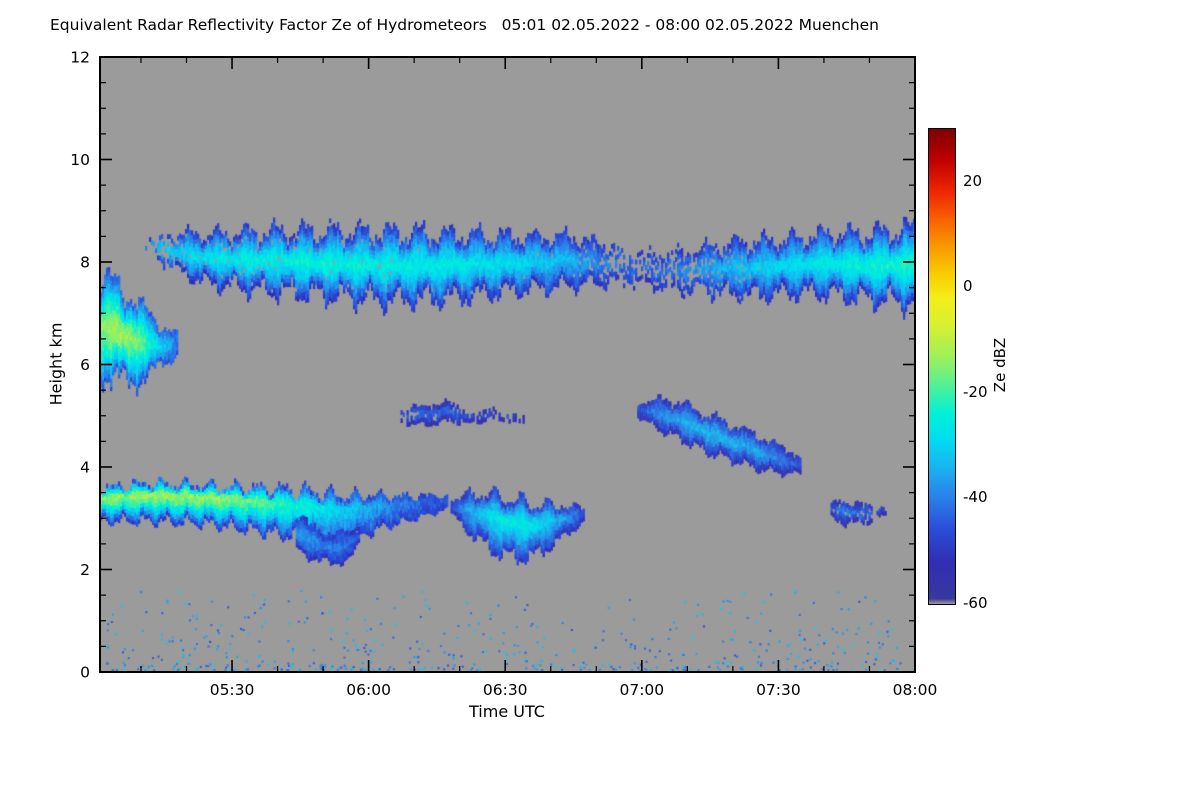 Image resolution: width=1200 pixels, height=800 pixels. What do you see at coordinates (85, 468) in the screenshot?
I see `y-tick-label: 4` at bounding box center [85, 468].